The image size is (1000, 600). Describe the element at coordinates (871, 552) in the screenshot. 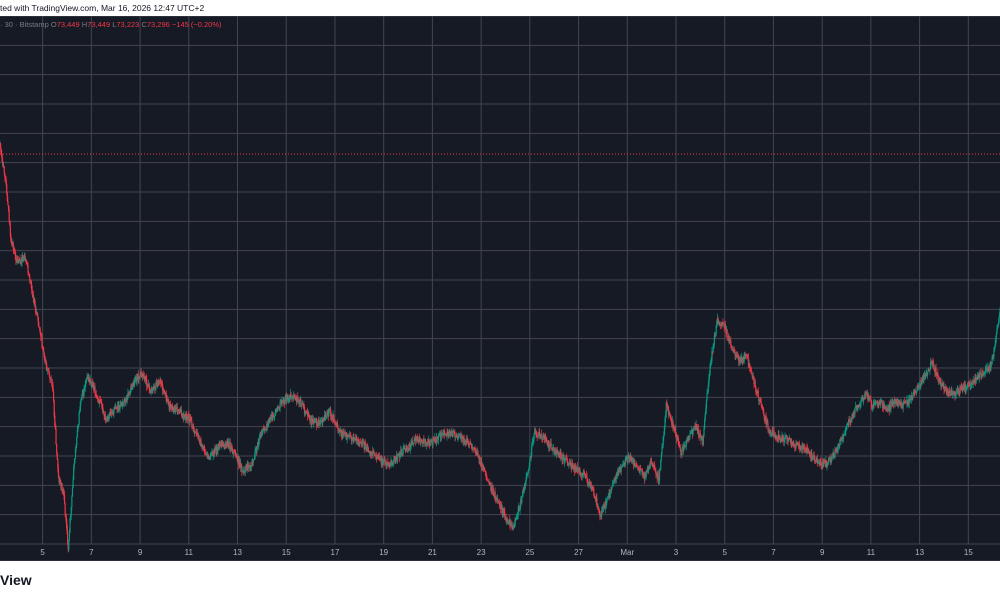

I see `x-tick-label: 11` at that location.